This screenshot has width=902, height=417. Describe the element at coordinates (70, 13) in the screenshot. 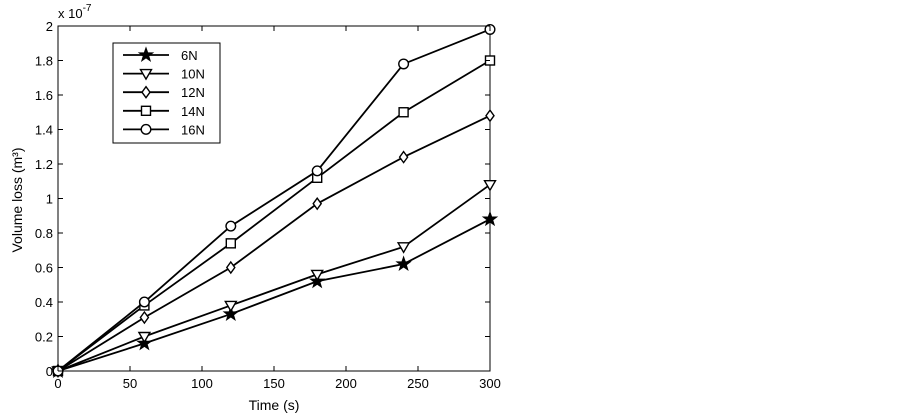

I see `y-axis-exponent-base: x 10` at that location.